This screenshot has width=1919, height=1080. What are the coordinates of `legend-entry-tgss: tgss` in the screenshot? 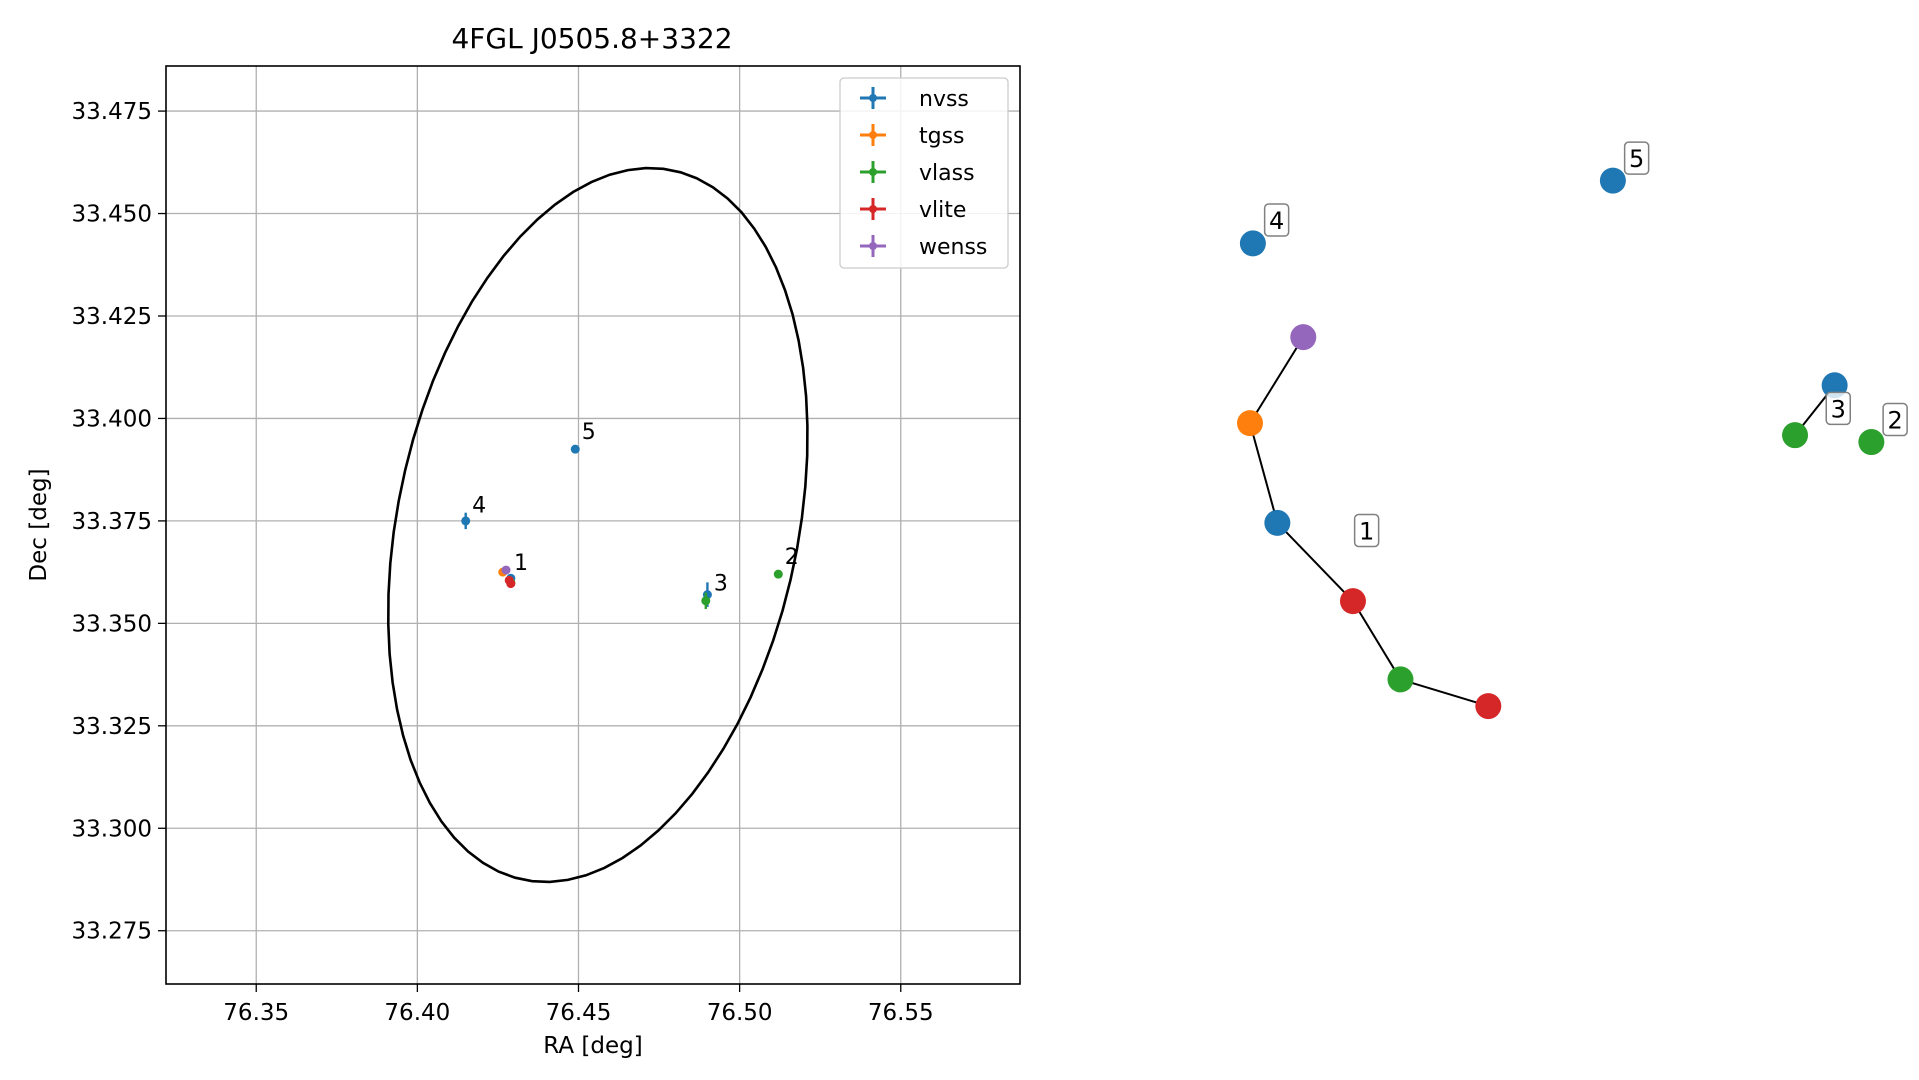 It's located at (912, 136).